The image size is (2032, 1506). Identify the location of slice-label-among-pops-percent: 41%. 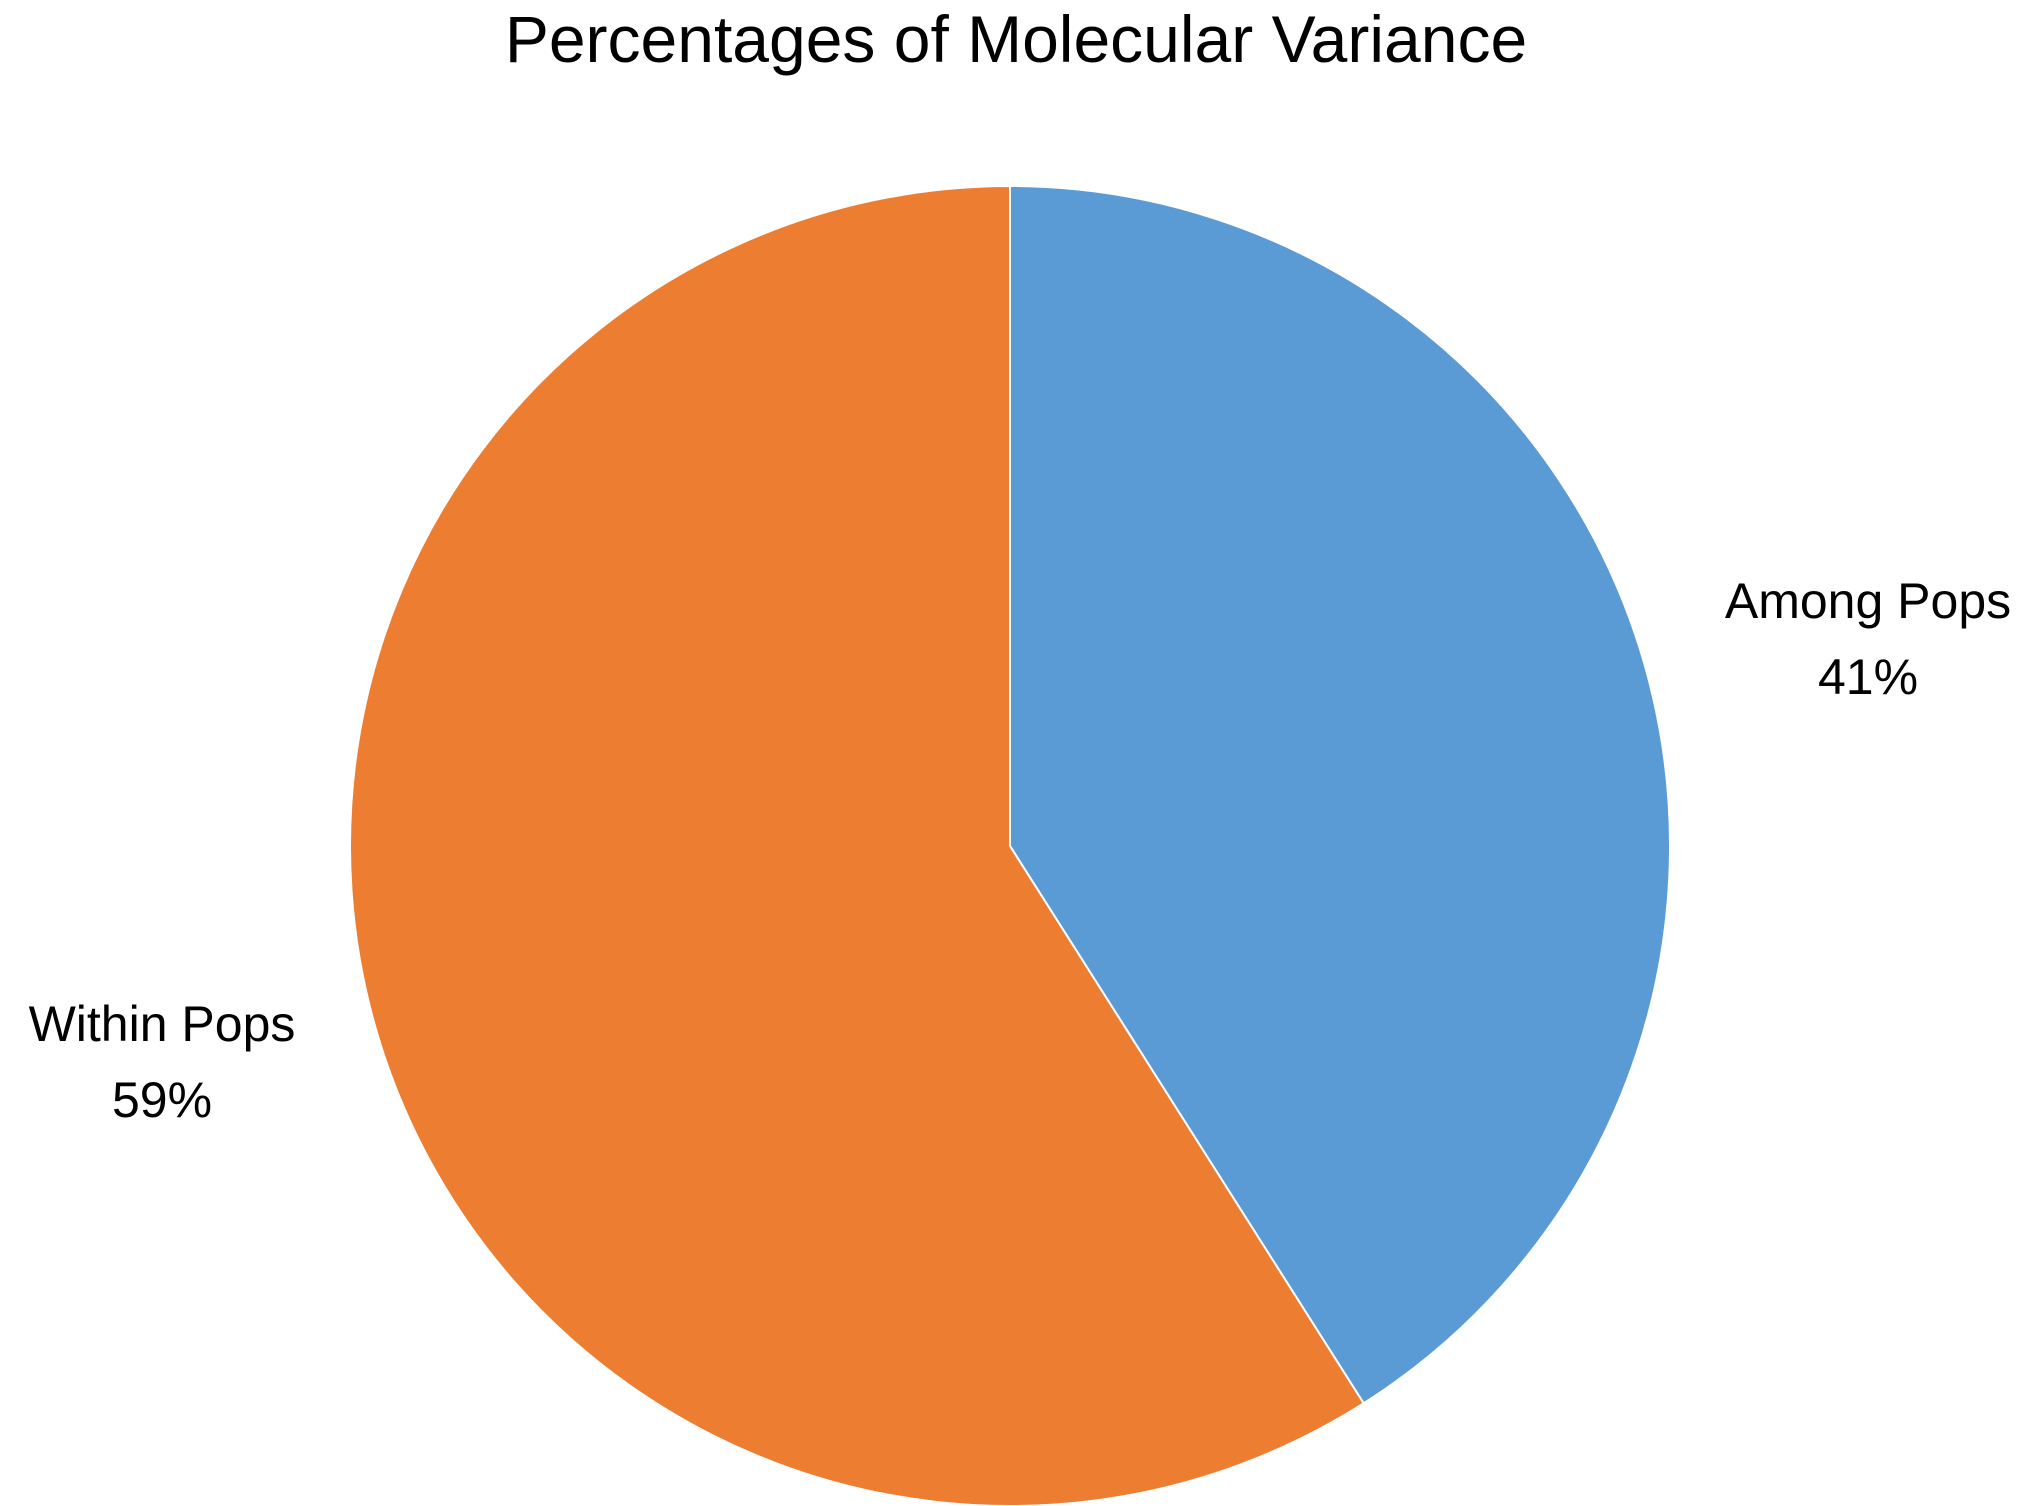
(1868, 677).